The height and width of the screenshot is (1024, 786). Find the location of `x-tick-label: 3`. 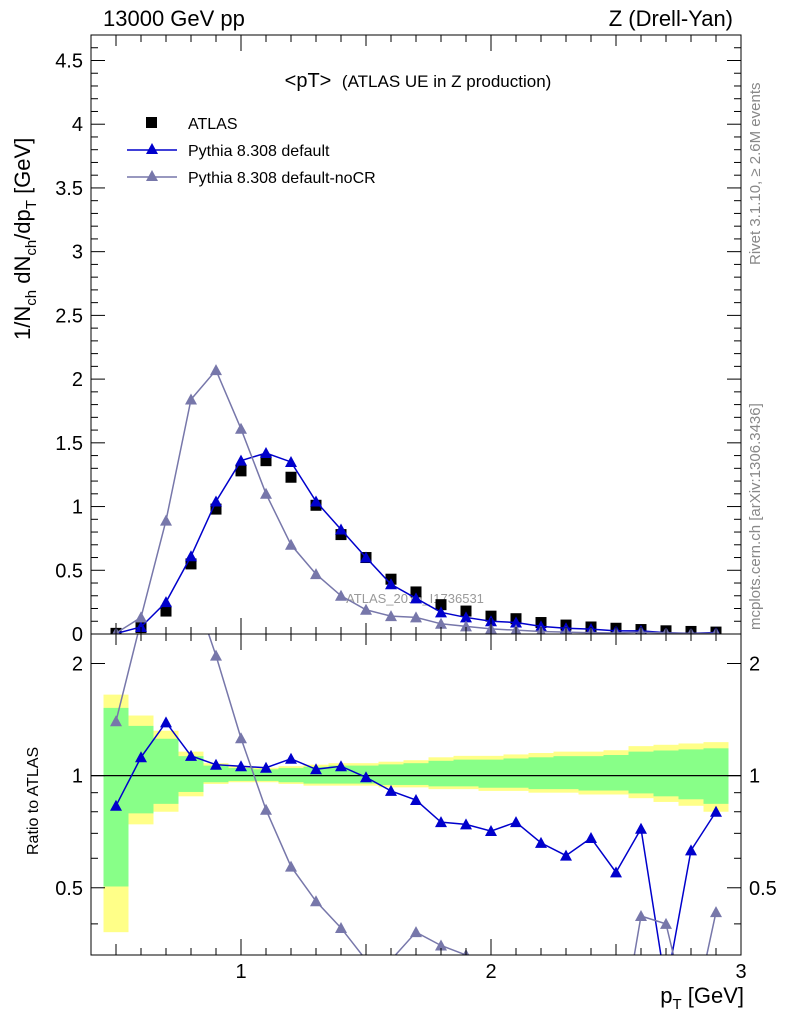

x-tick-label: 3 is located at coordinates (740, 972).